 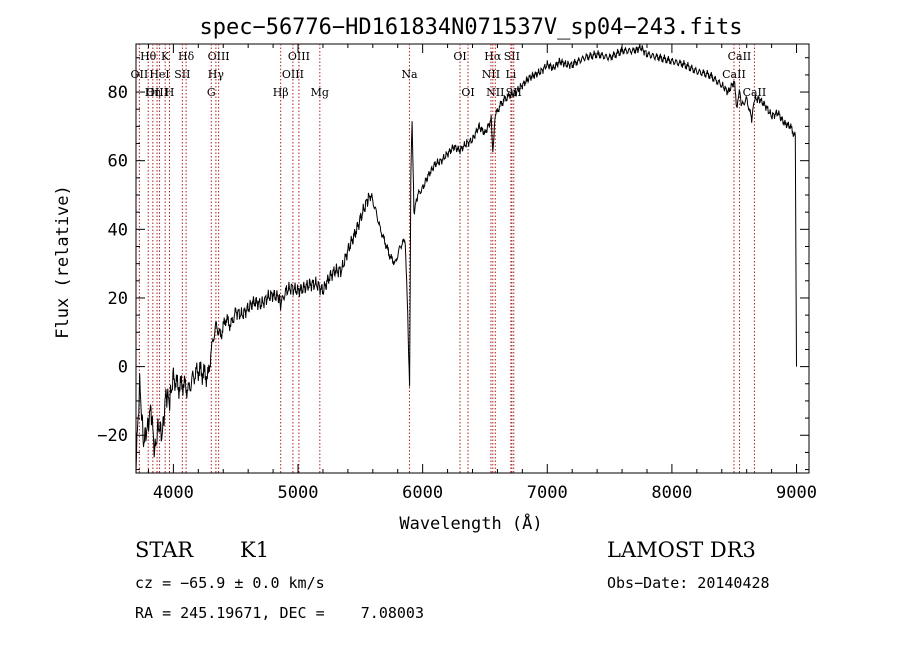 I want to click on y-tick-label: 40, so click(x=118, y=230).